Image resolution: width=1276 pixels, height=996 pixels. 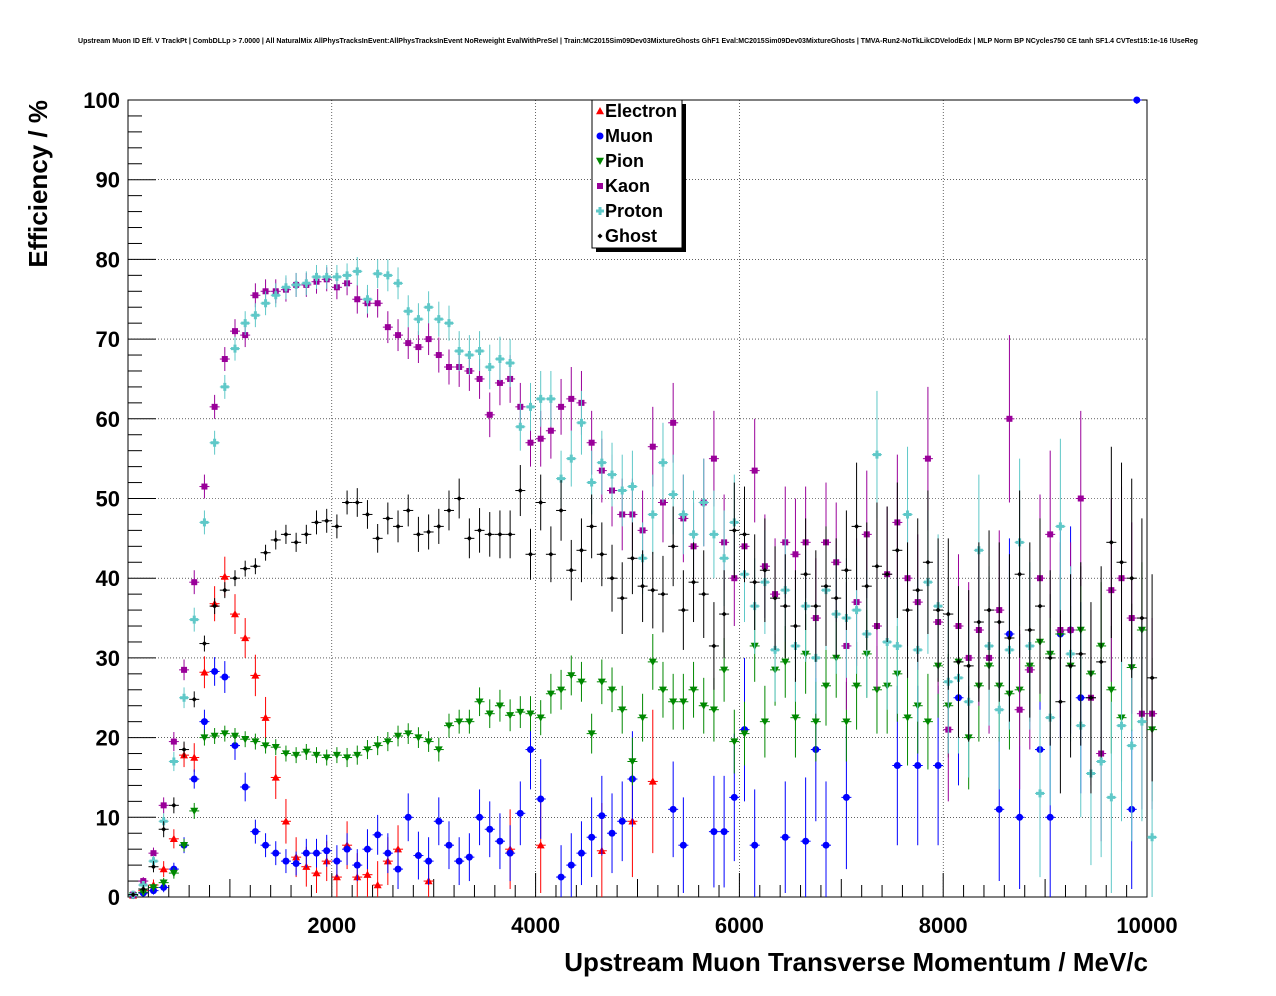 I want to click on legend-marker-kaon, so click(x=600, y=186).